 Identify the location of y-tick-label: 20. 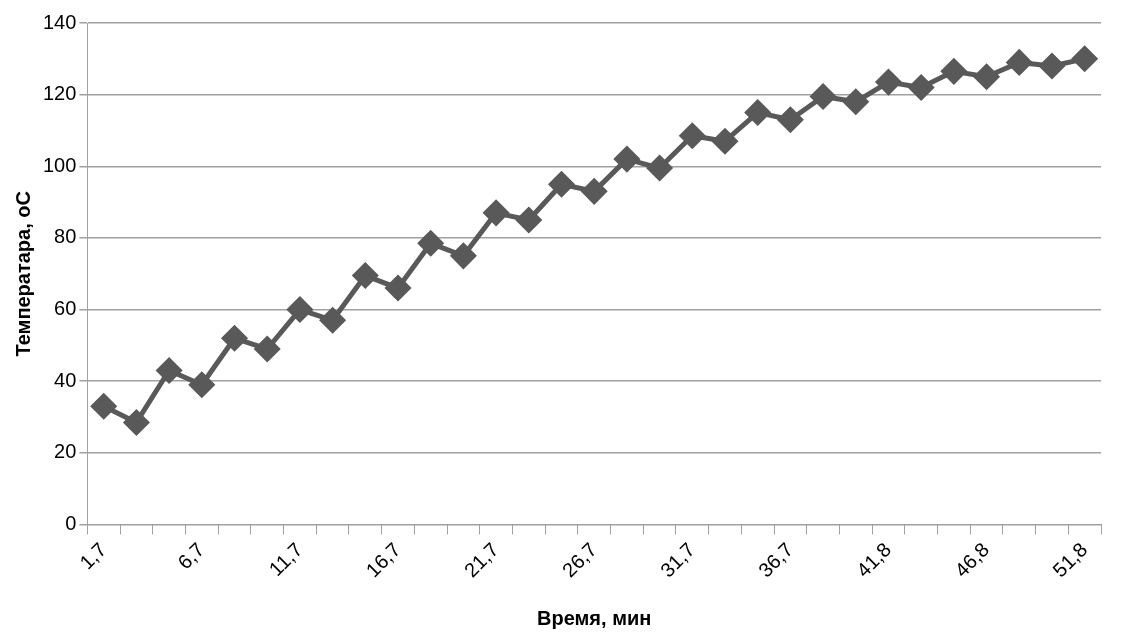
(65, 451).